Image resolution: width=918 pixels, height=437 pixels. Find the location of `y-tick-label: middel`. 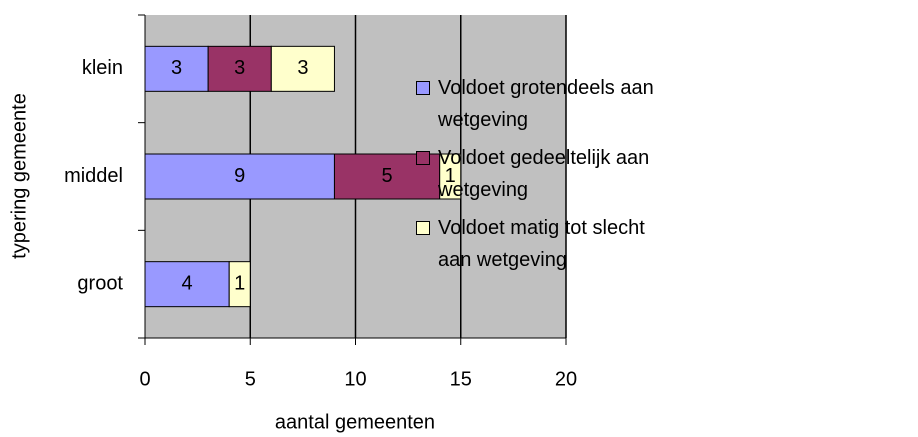

y-tick-label: middel is located at coordinates (93, 176).